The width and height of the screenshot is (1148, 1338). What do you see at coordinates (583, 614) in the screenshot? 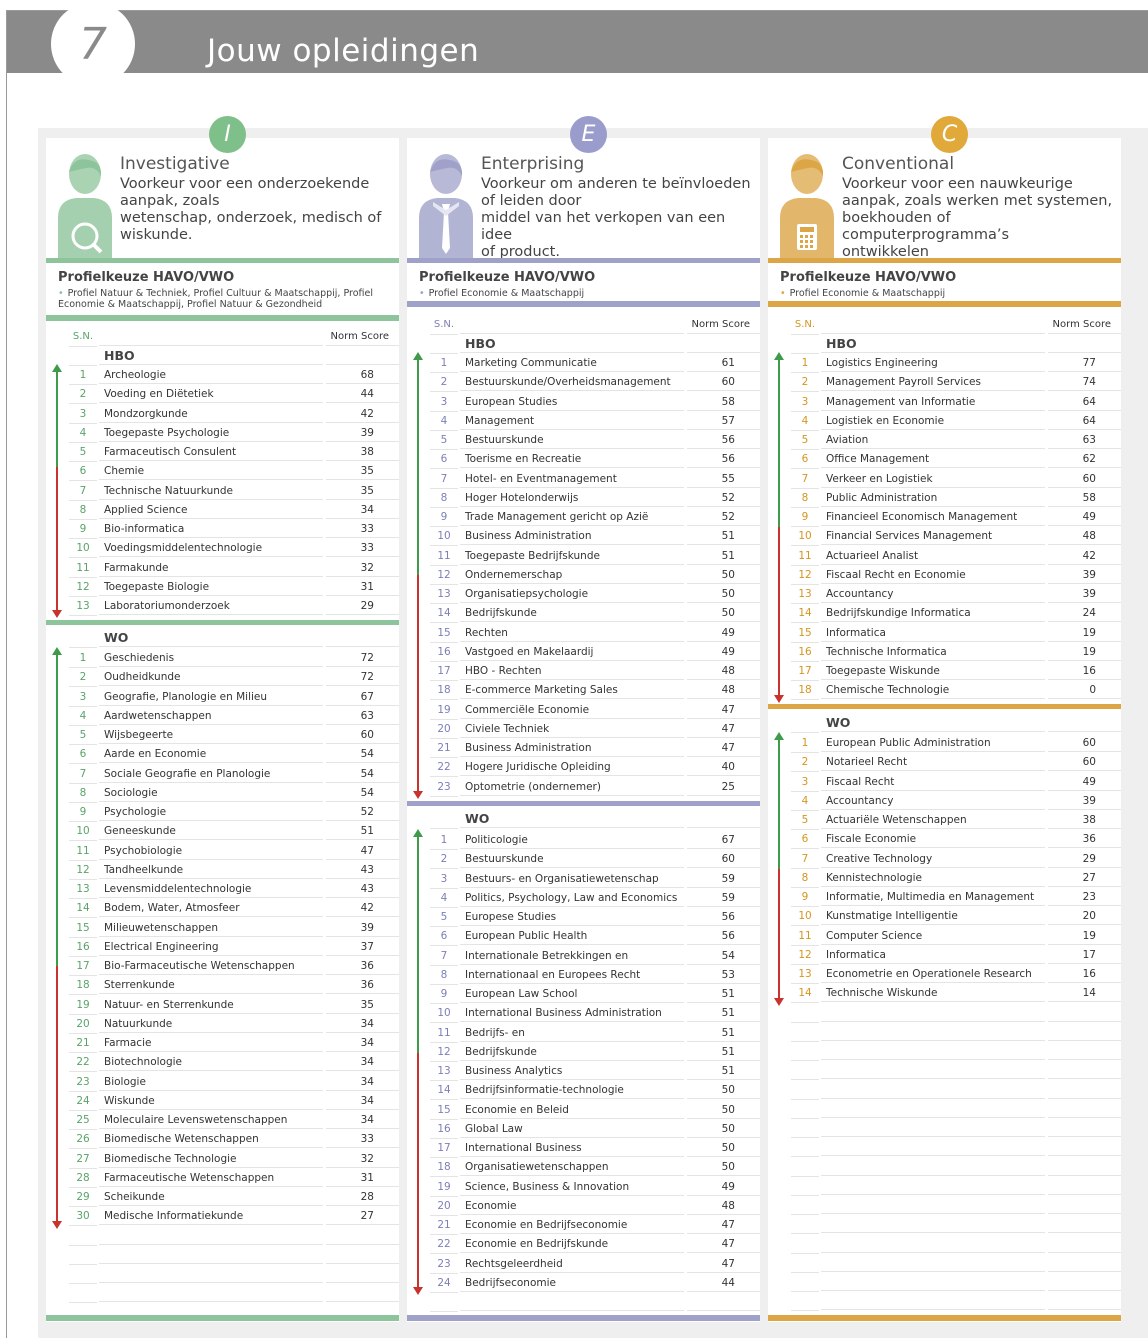
I see `table-row: 14 Bedrijfskunde 50` at bounding box center [583, 614].